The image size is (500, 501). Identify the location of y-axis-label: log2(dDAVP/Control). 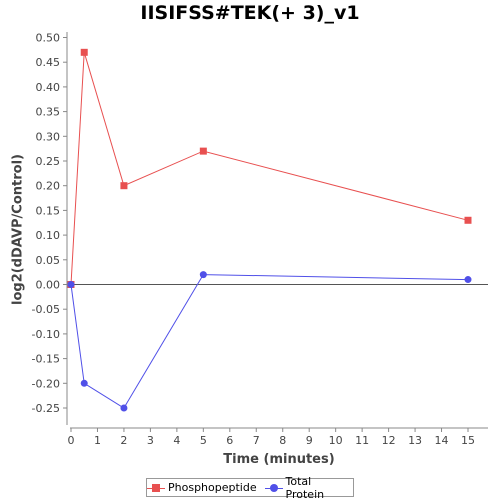
(18, 229).